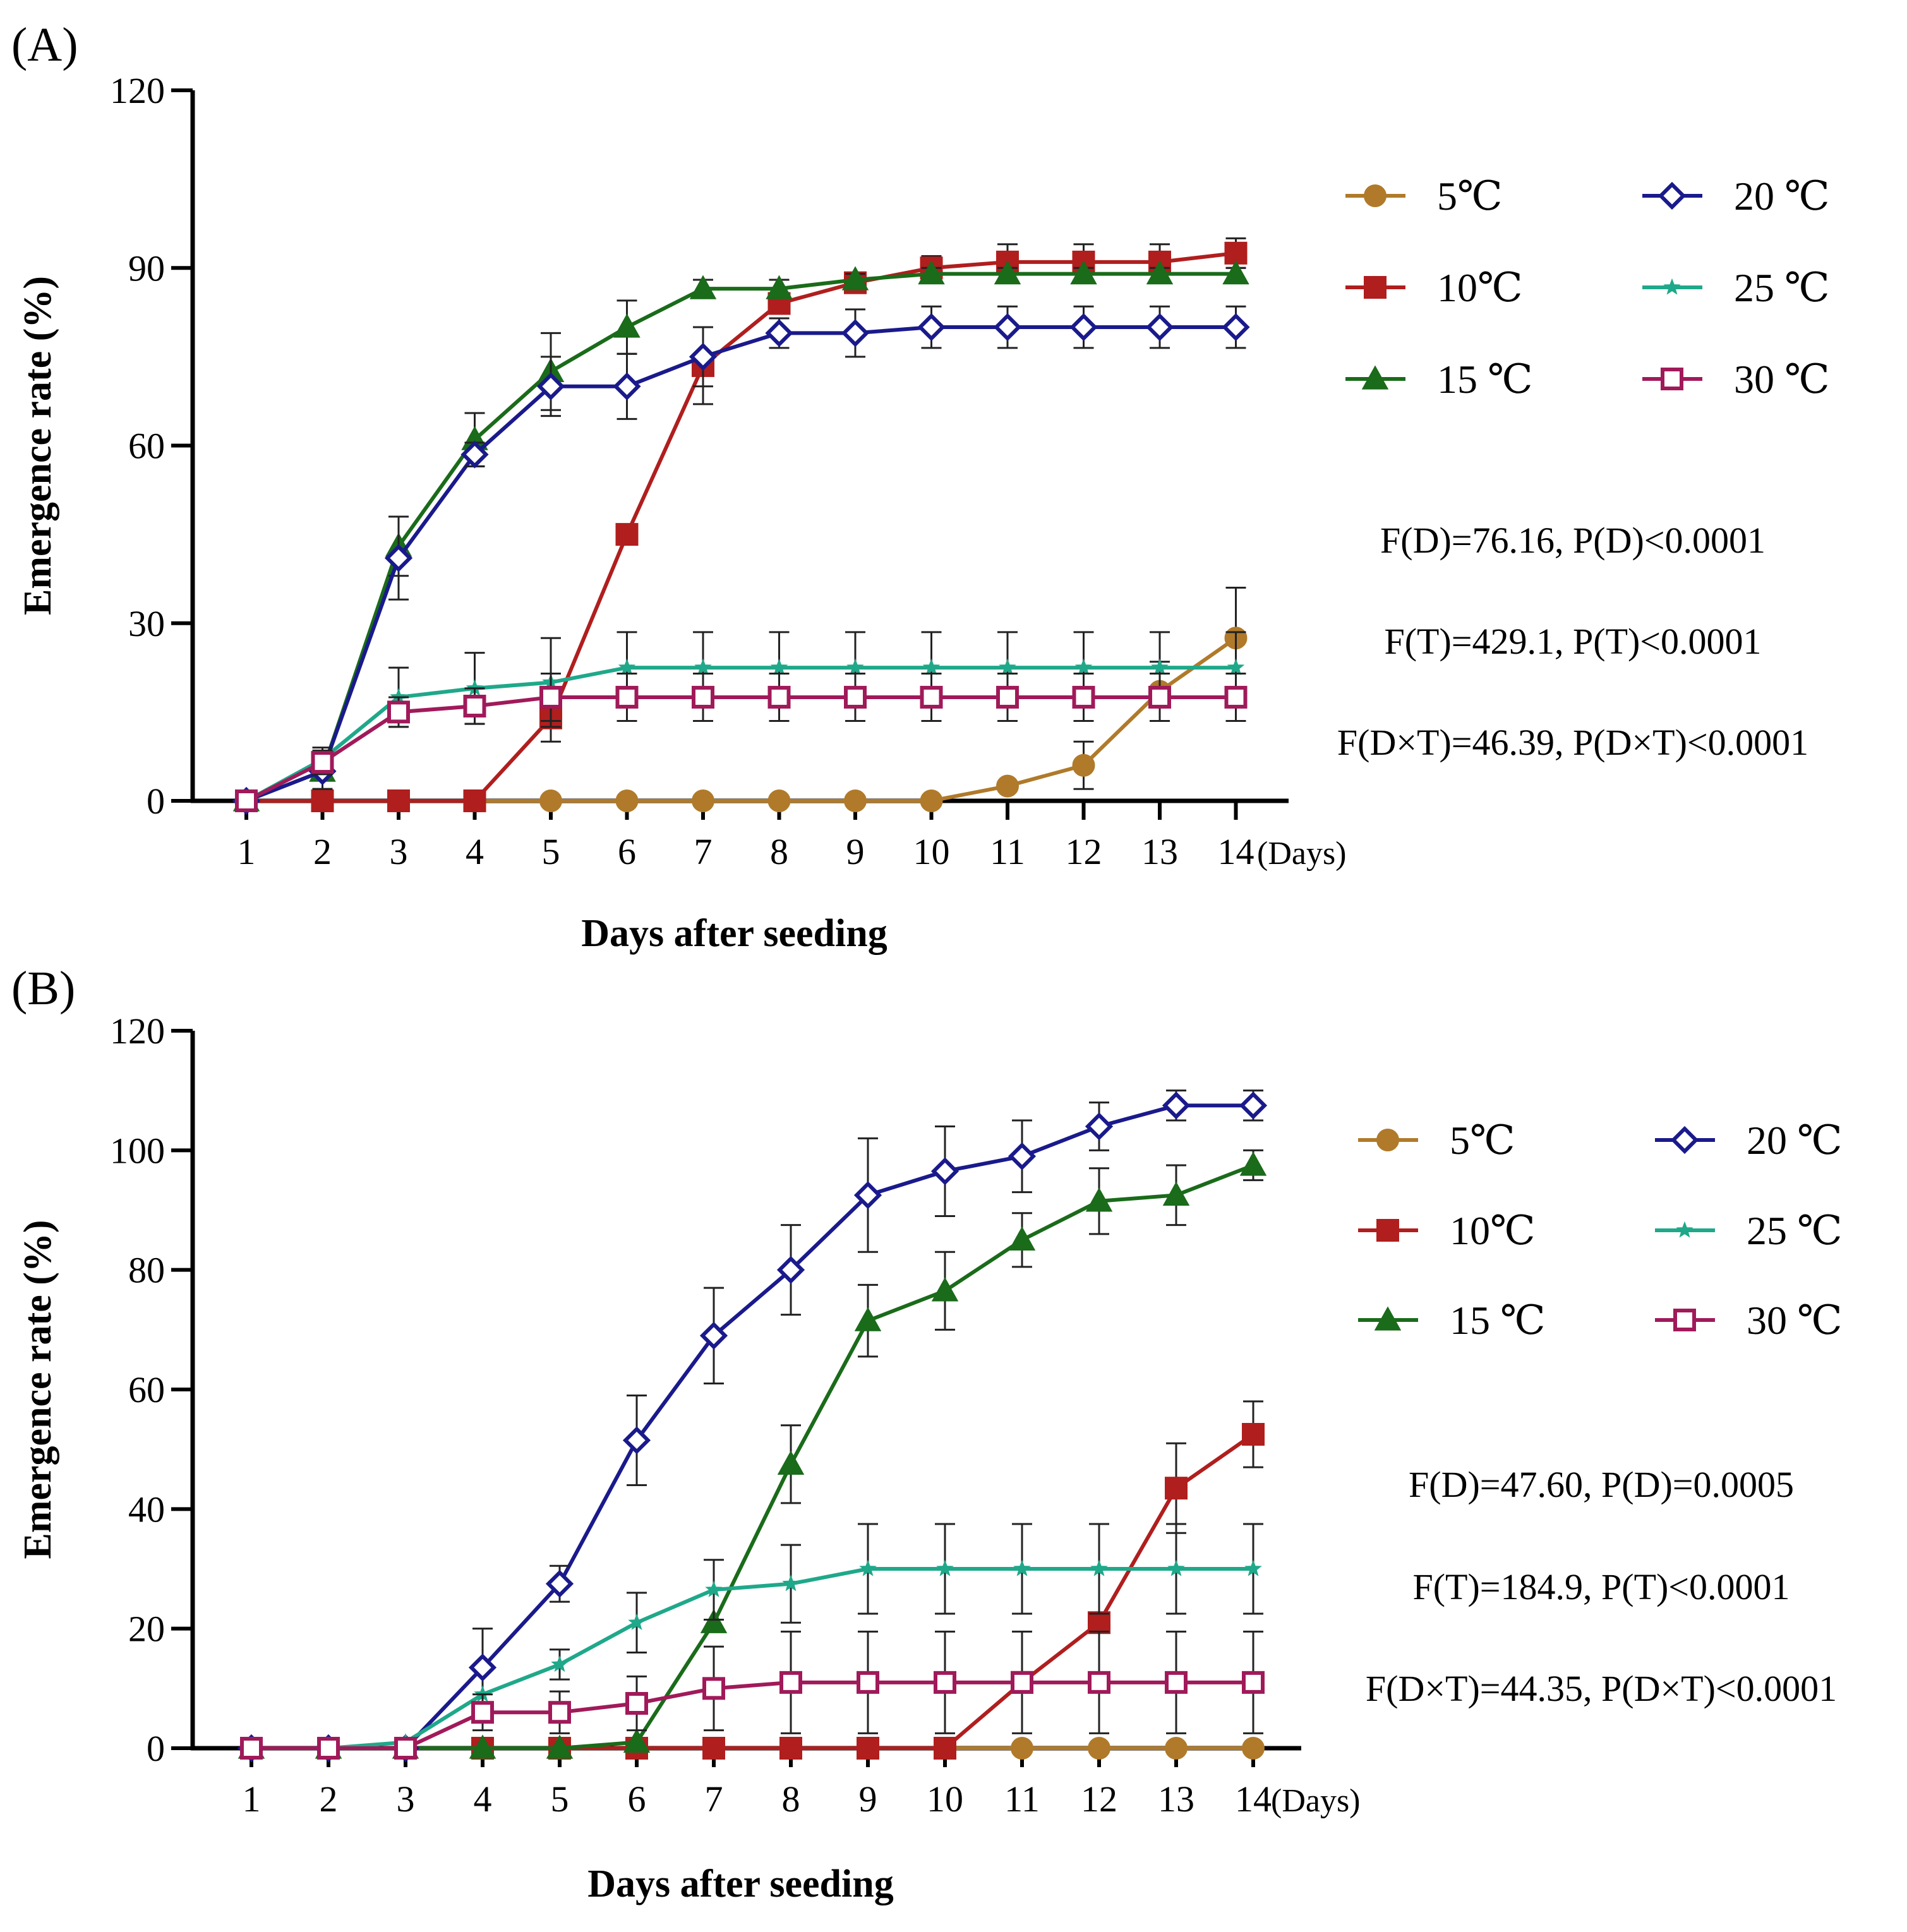  I want to click on x-tick-label: 10, so click(931, 851).